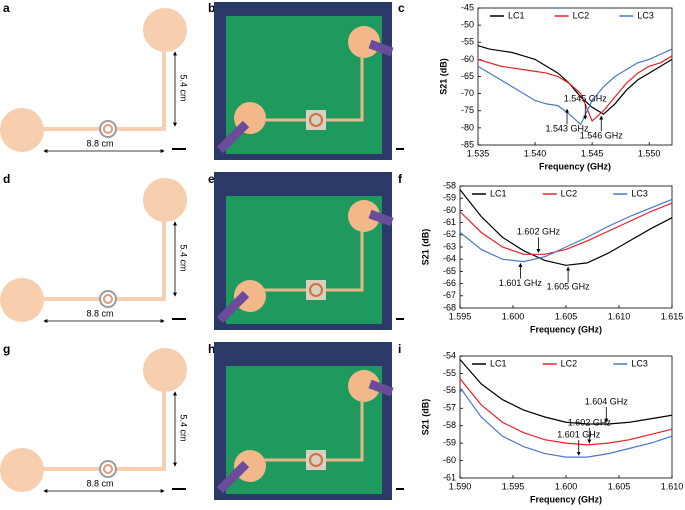 Image resolution: width=685 pixels, height=510 pixels. What do you see at coordinates (467, 42) in the screenshot?
I see `y-tick-label: -55` at bounding box center [467, 42].